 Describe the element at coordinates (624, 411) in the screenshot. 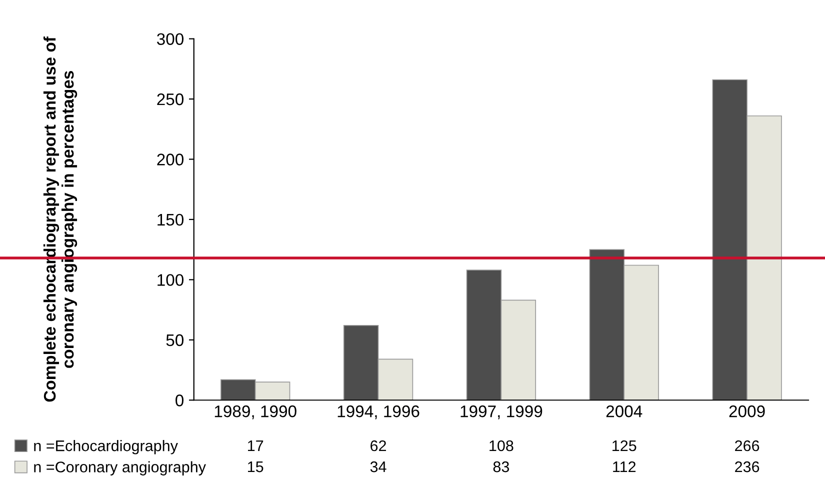

I see `x-tick-label: 2004` at that location.